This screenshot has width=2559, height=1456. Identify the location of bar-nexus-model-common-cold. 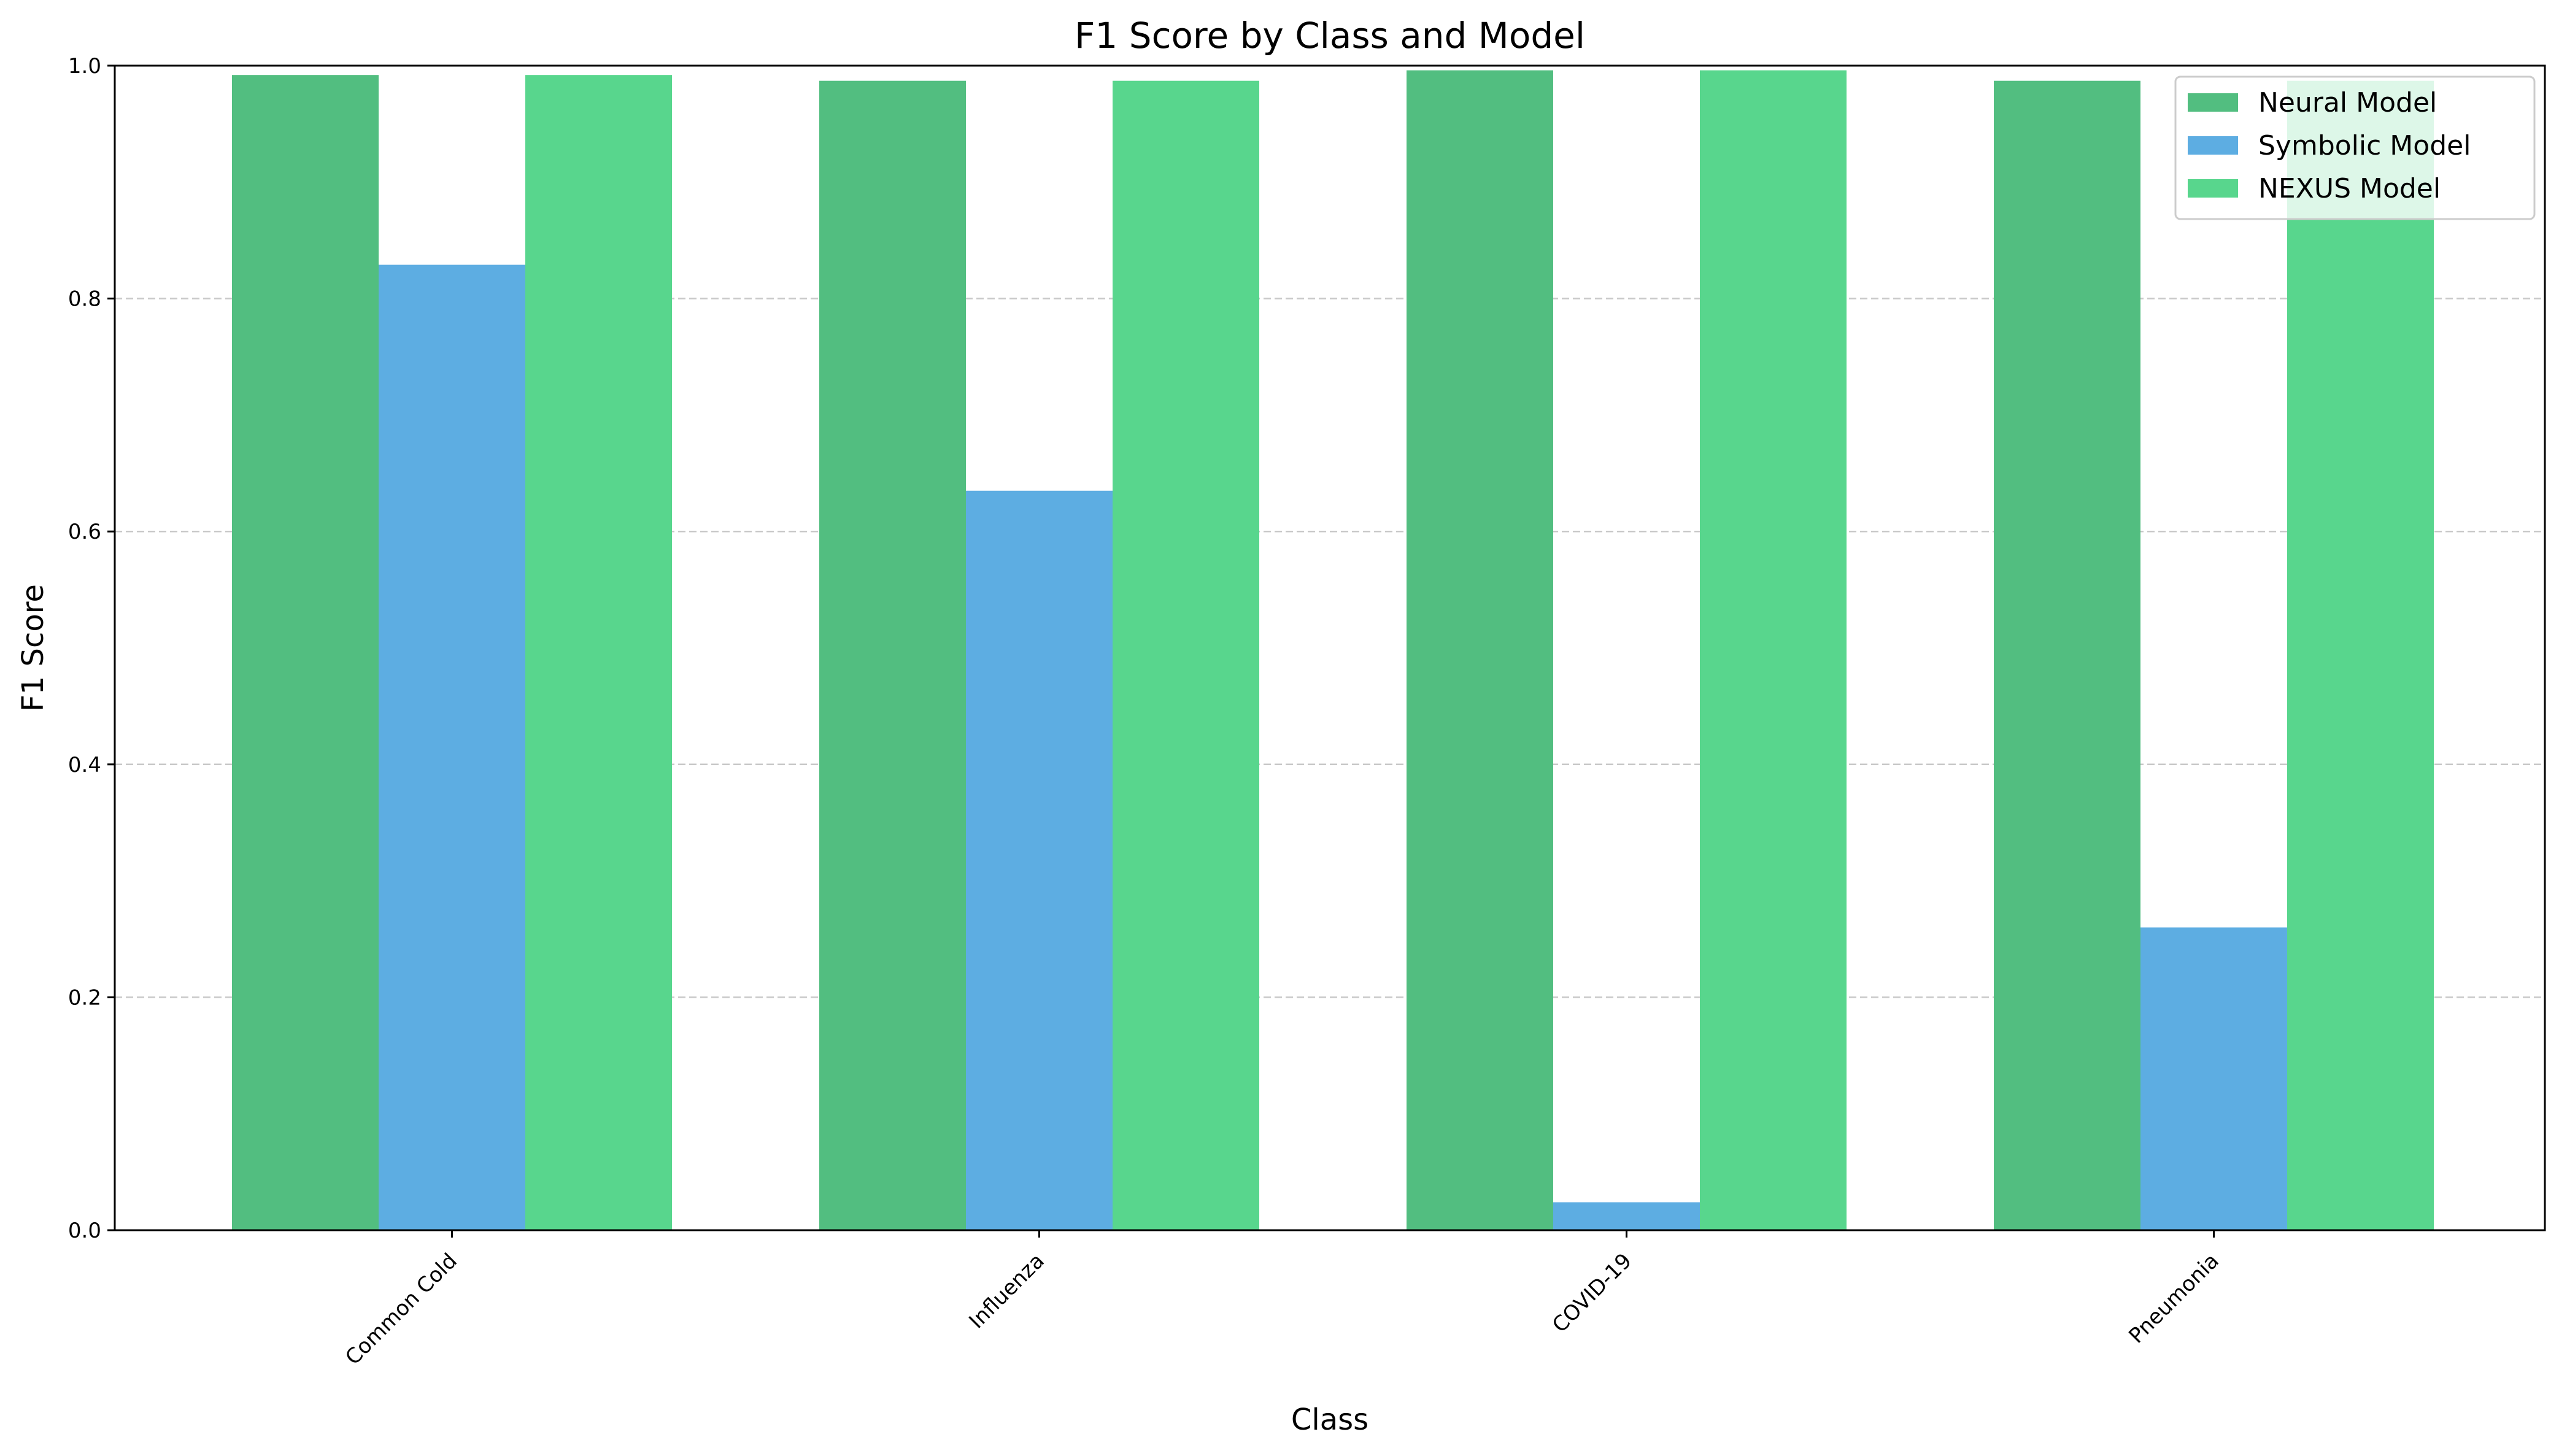
(599, 653).